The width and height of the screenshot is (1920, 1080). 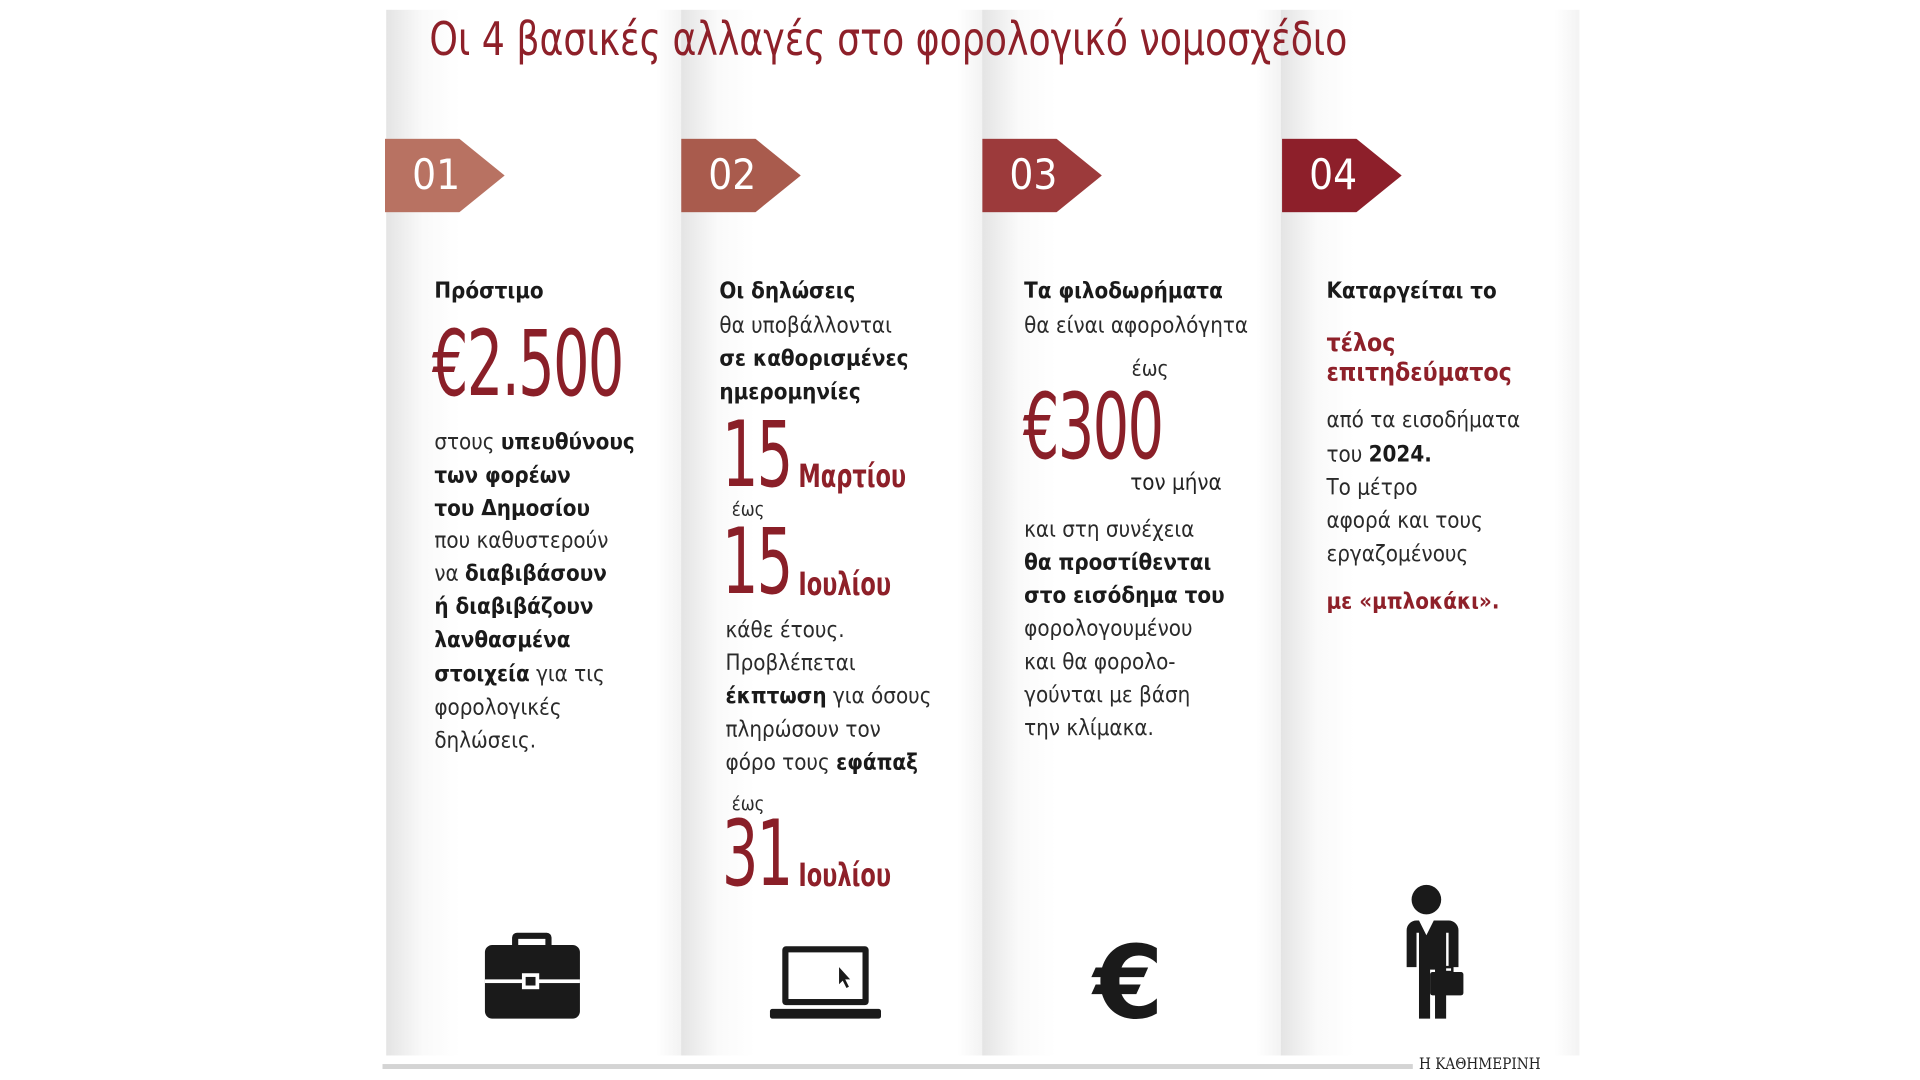 What do you see at coordinates (489, 291) in the screenshot?
I see `heading: Πρόστιμο` at bounding box center [489, 291].